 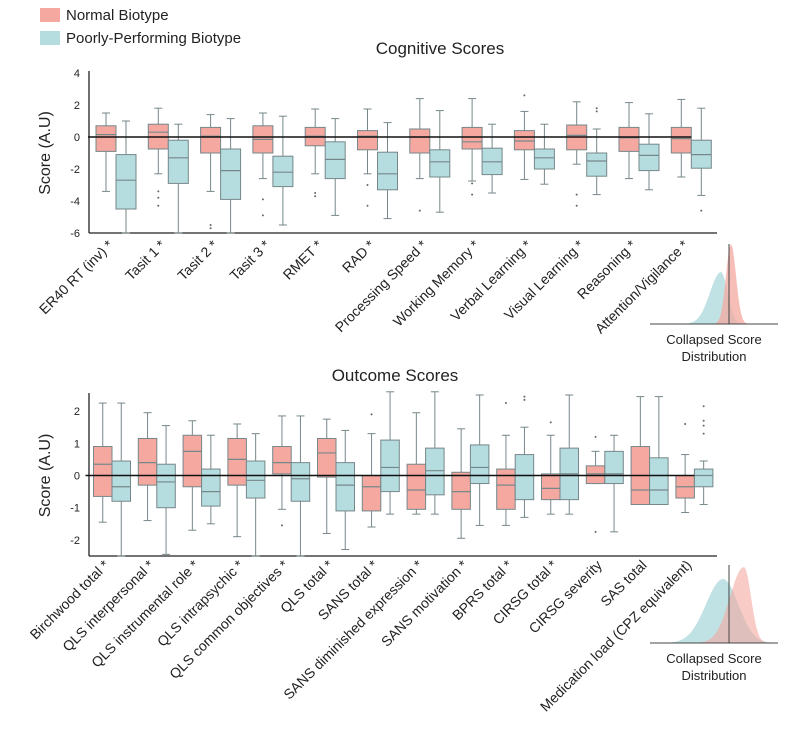 I want to click on category-label: Working Memory *, so click(x=436, y=282).